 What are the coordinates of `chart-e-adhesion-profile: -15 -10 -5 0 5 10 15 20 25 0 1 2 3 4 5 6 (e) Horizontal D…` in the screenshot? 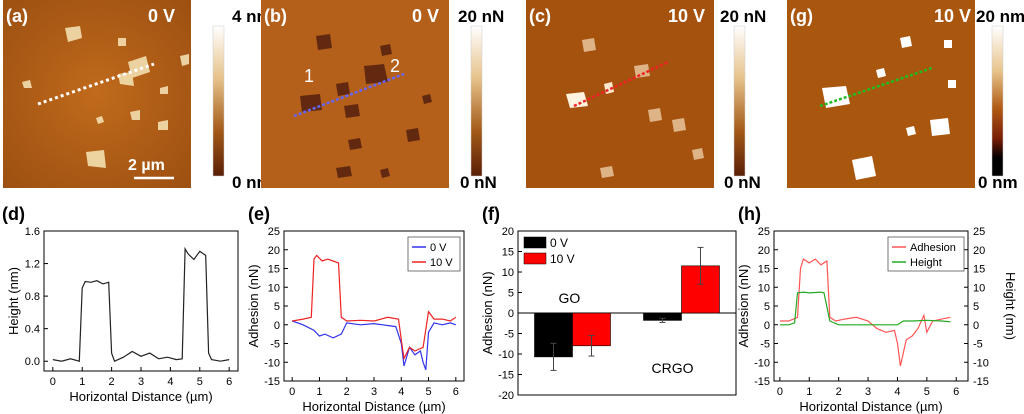 It's located at (355, 309).